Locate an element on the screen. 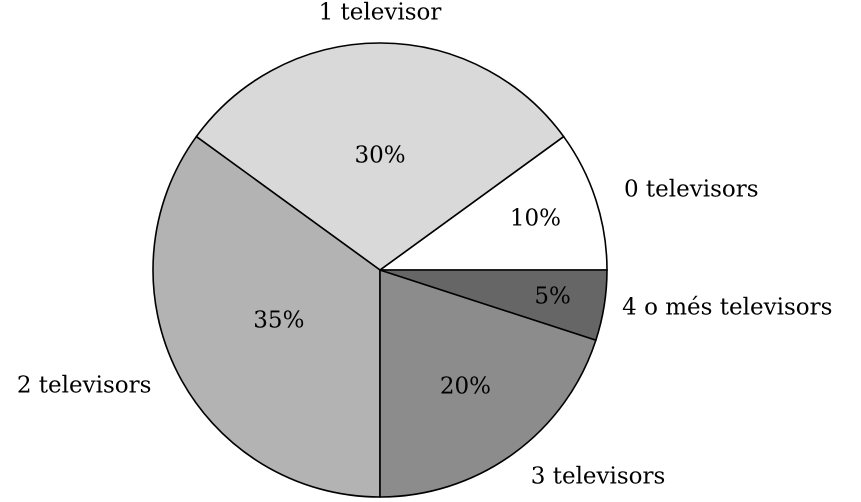  category-label: 0 televisors is located at coordinates (691, 190).